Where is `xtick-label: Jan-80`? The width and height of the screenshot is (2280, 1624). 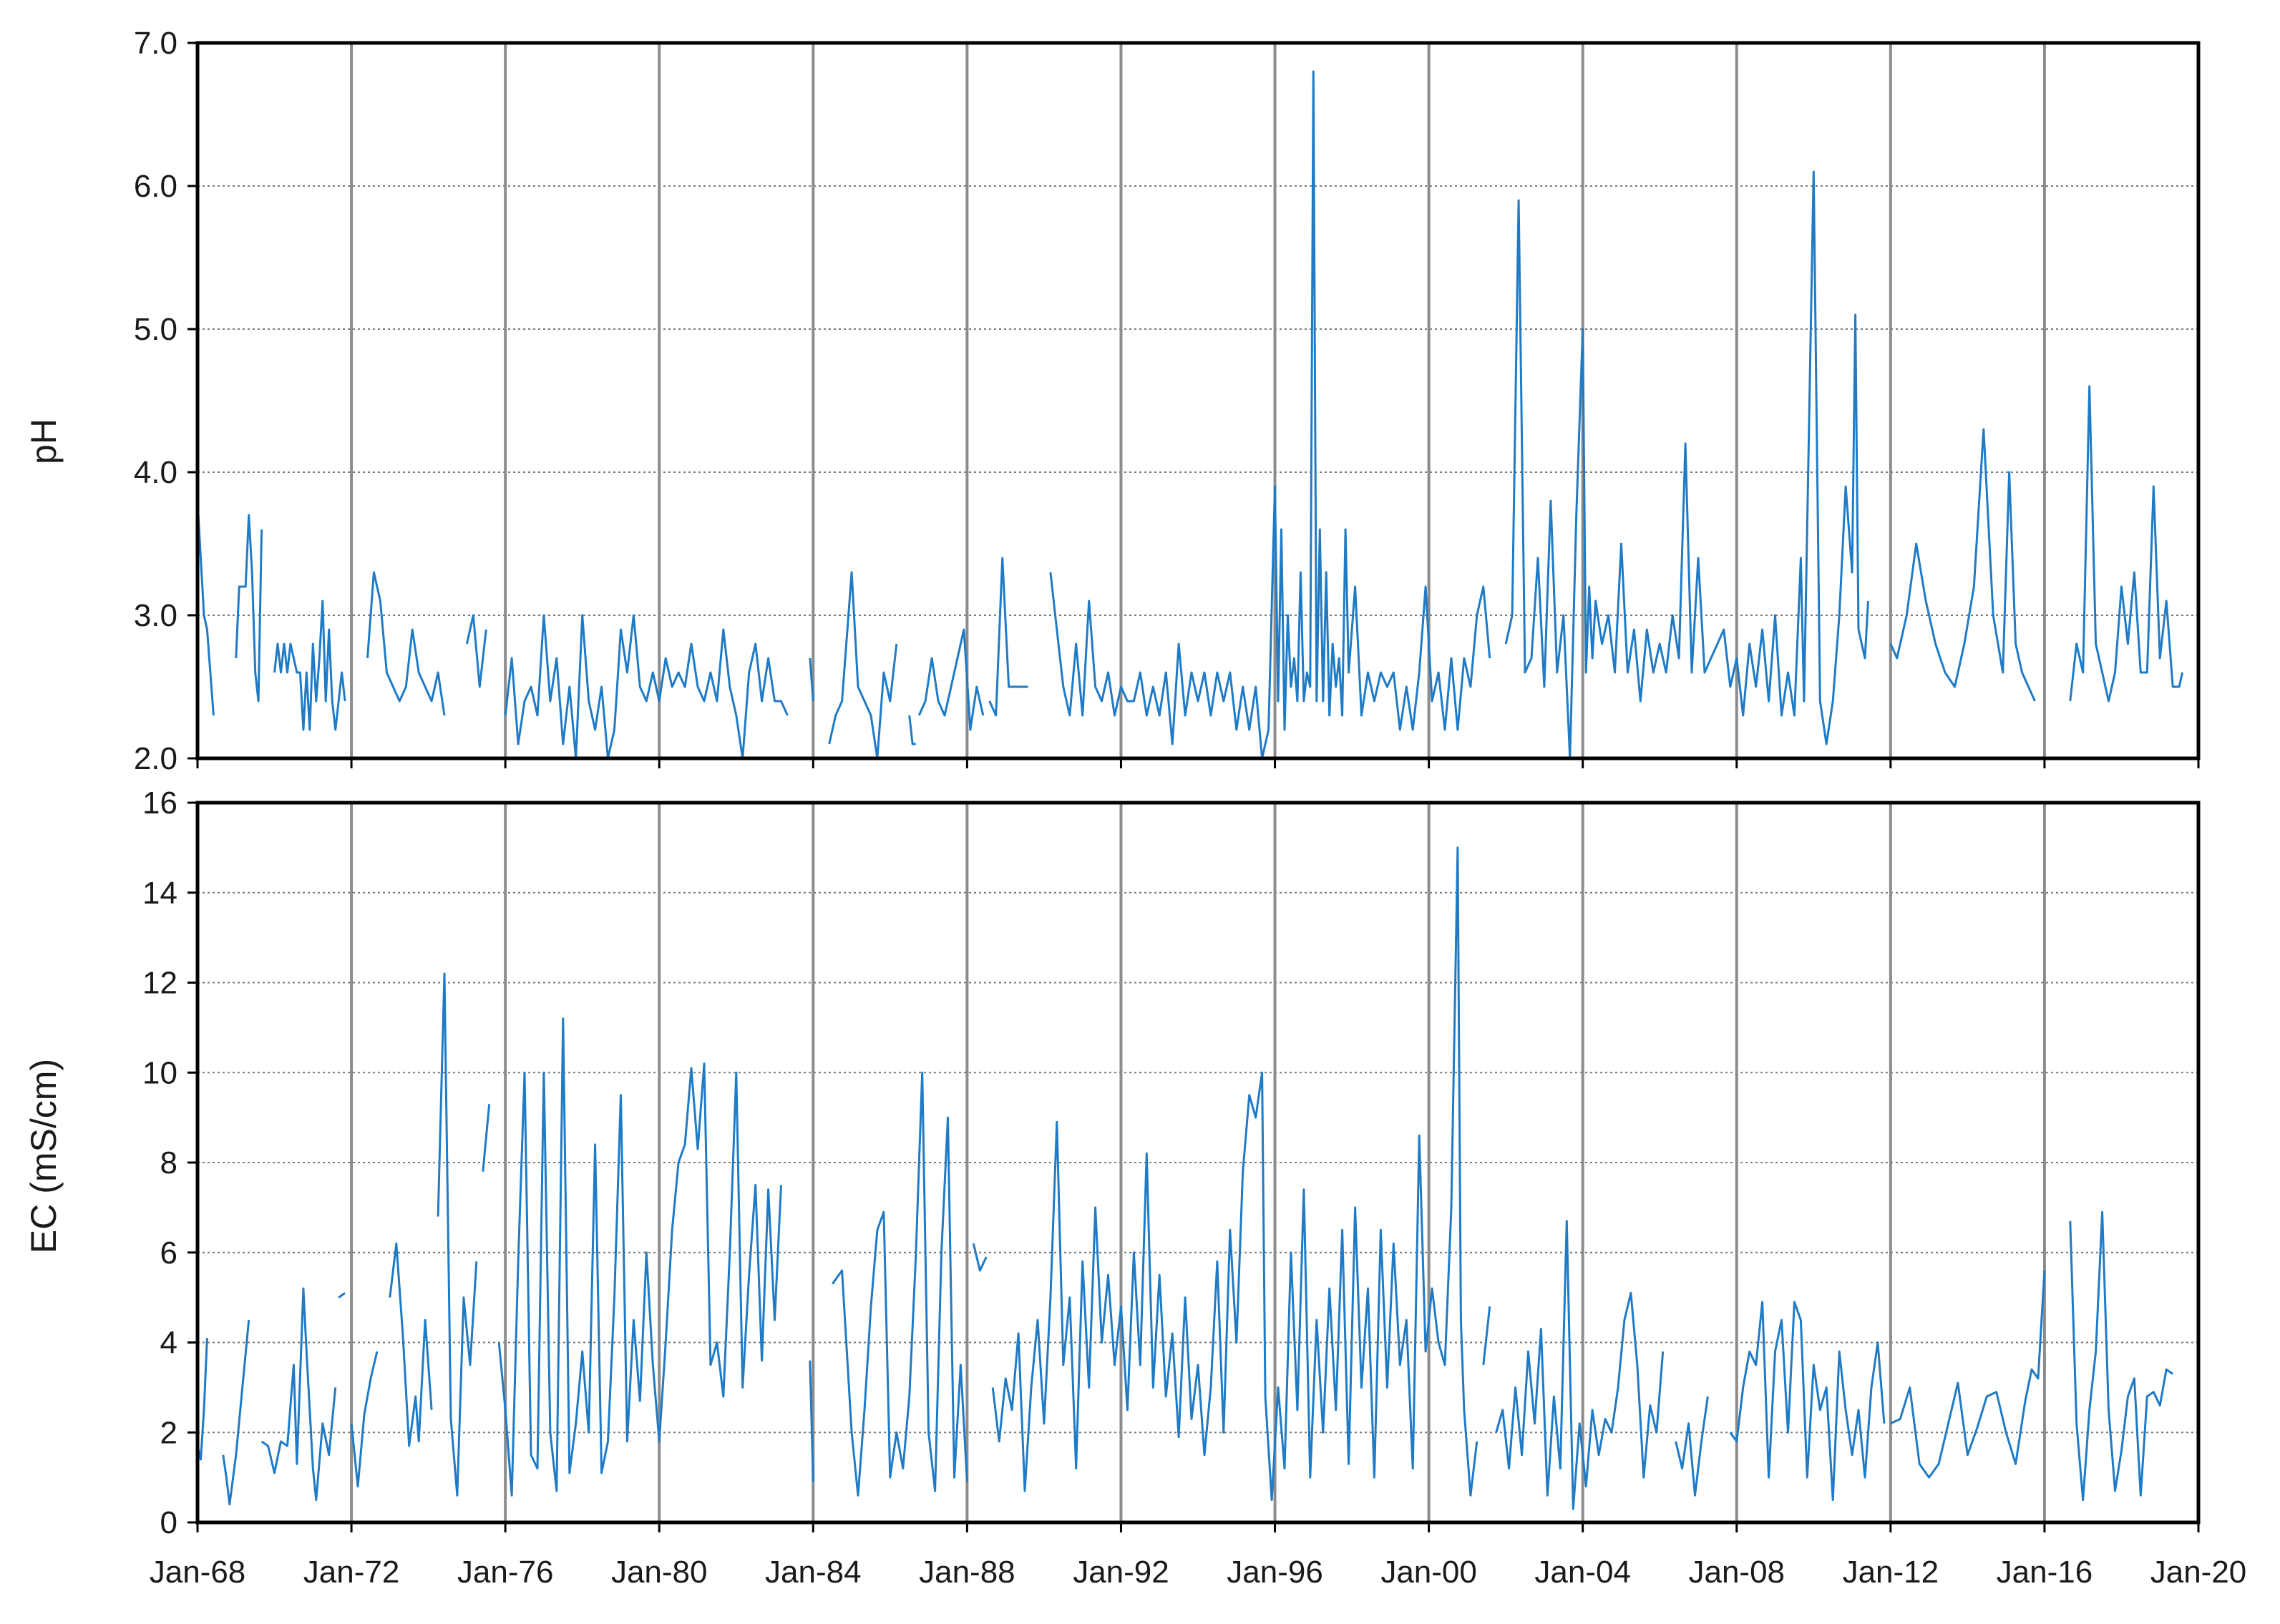 xtick-label: Jan-80 is located at coordinates (659, 1572).